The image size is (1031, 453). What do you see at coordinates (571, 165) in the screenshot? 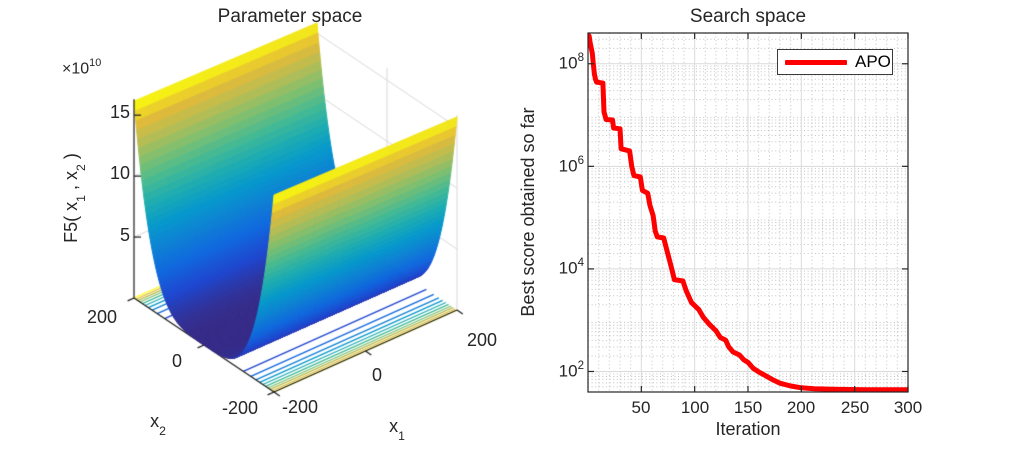
I see `y-tick-1e6: 10⁶` at bounding box center [571, 165].